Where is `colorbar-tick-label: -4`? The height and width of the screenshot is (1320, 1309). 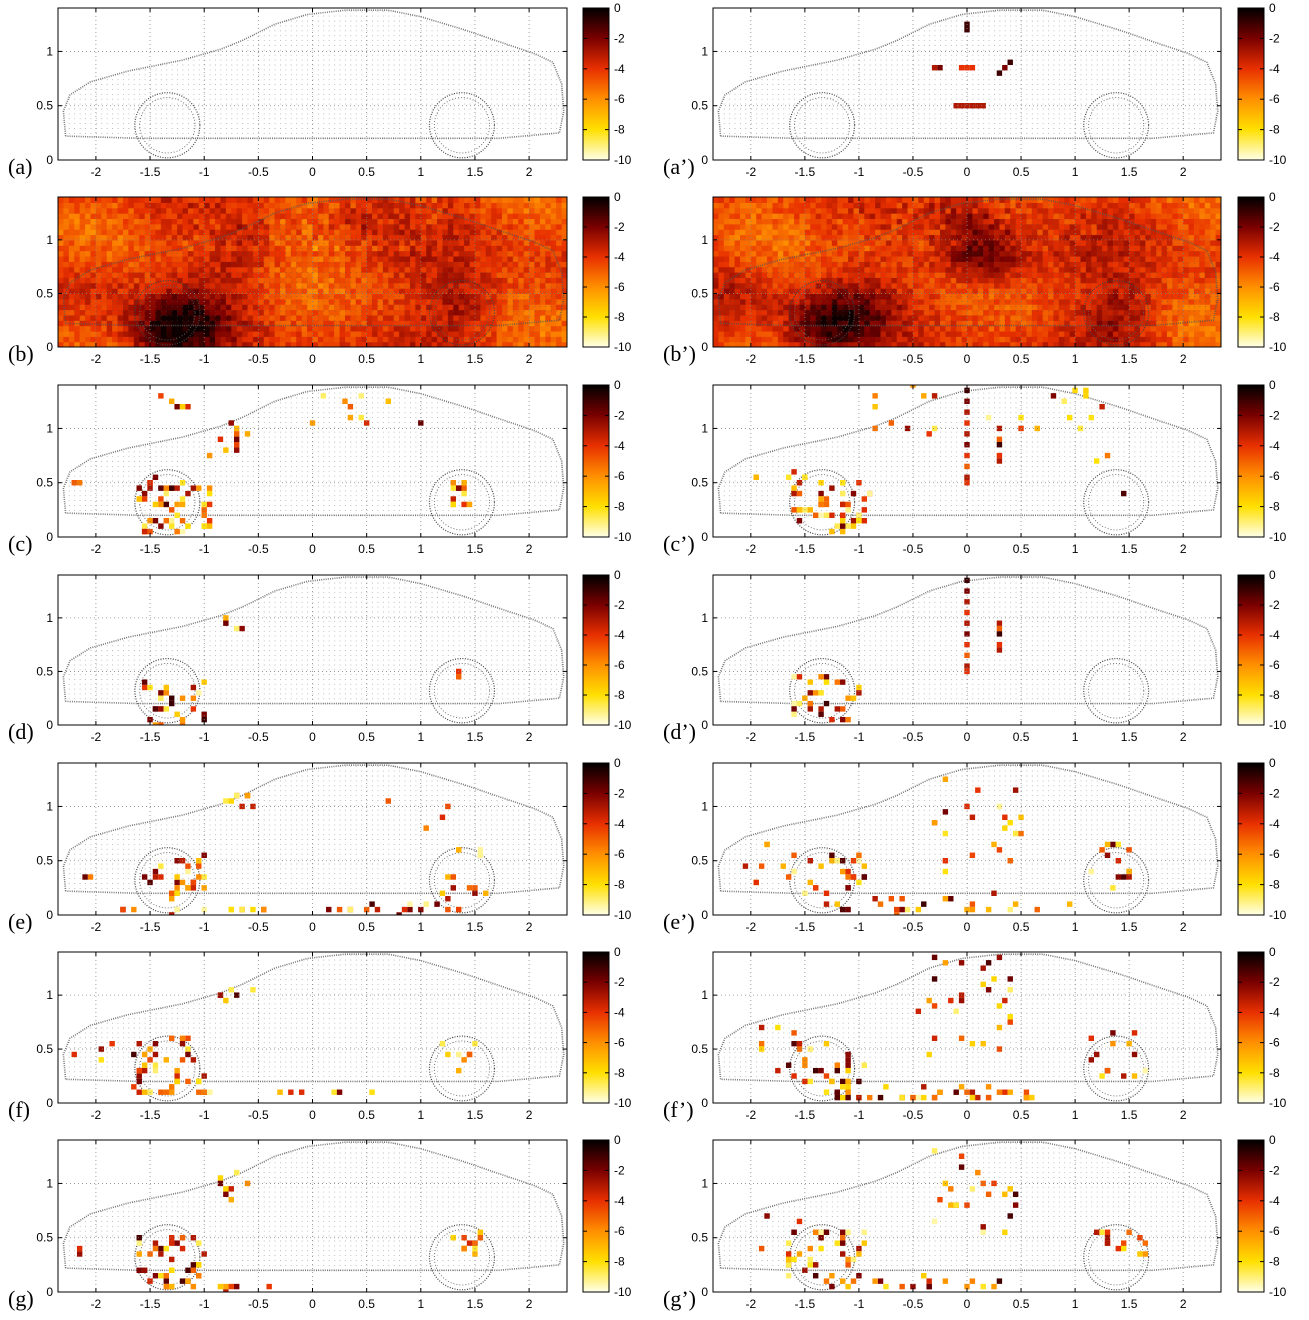
colorbar-tick-label: -4 is located at coordinates (619, 69).